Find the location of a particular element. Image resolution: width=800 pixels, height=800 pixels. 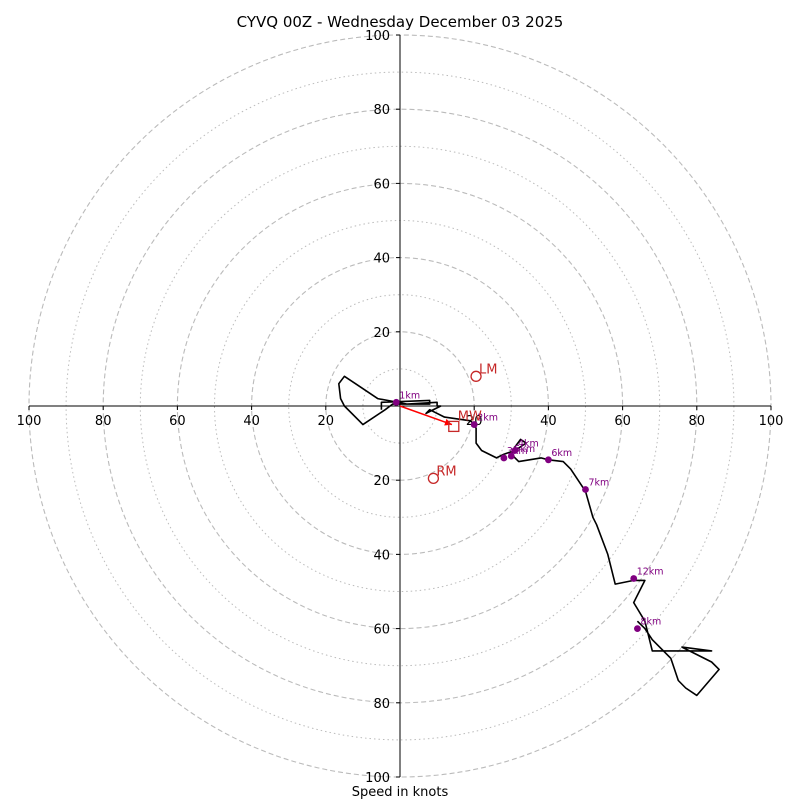

height-marker-5km is located at coordinates (511, 456).